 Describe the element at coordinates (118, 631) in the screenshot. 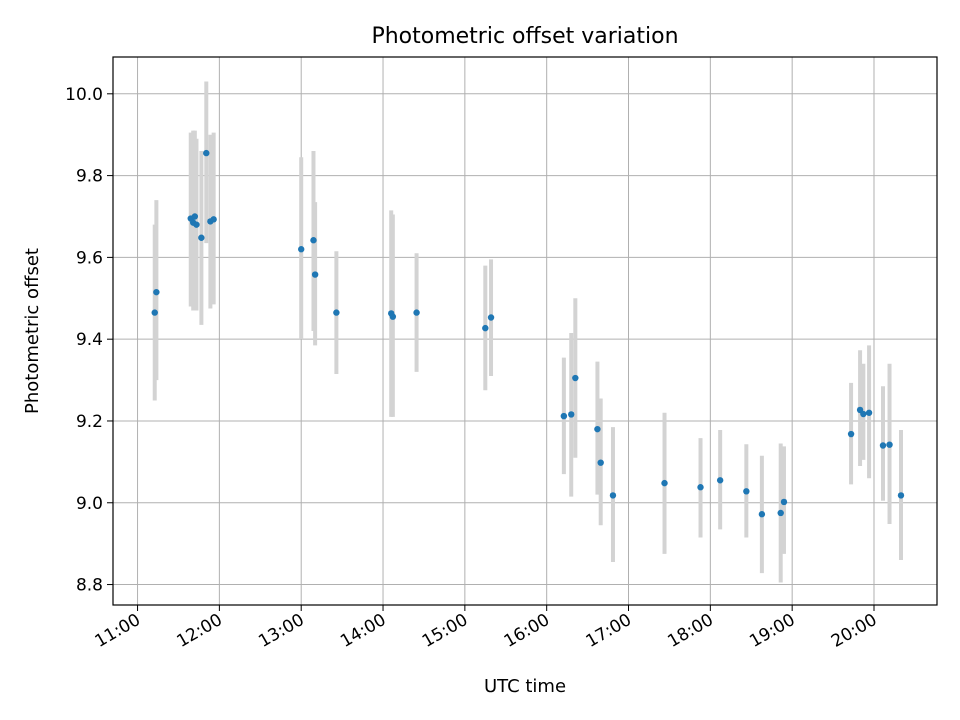

I see `x-tick-label: 11:00` at that location.